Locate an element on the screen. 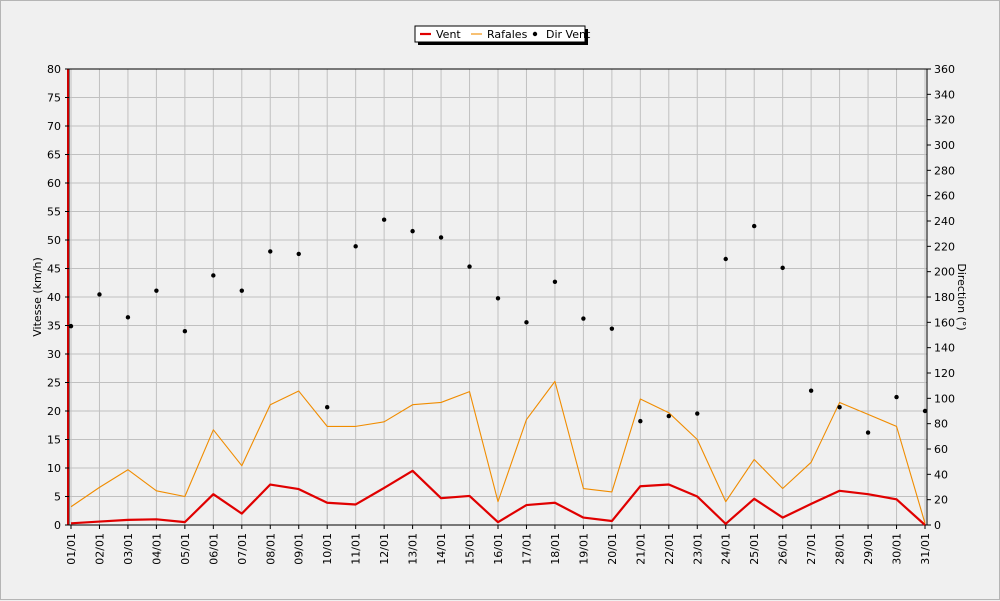  left-axis-tick-label: 10 is located at coordinates (54, 468).